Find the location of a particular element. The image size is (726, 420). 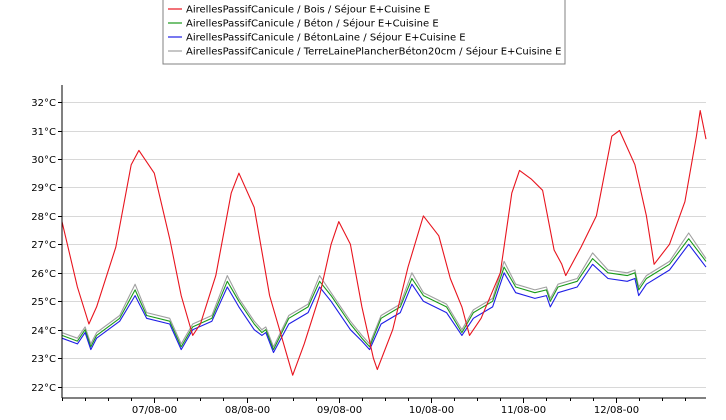

y-tick-label: 24°C is located at coordinates (43, 331).